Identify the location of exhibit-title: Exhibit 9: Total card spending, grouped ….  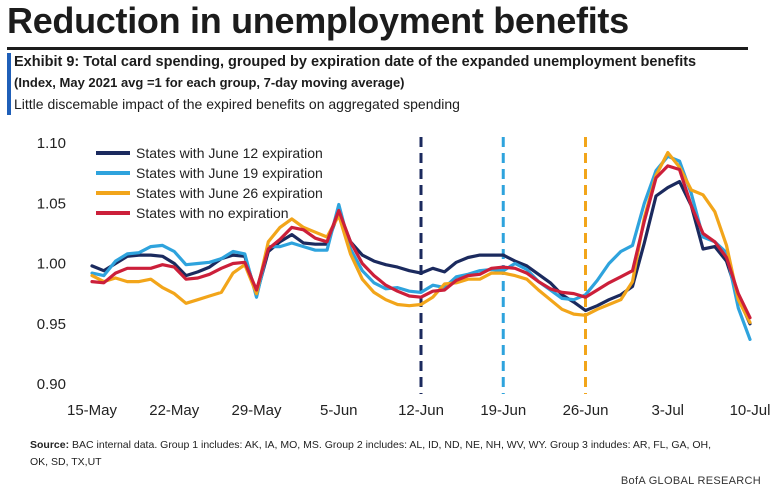
(355, 62).